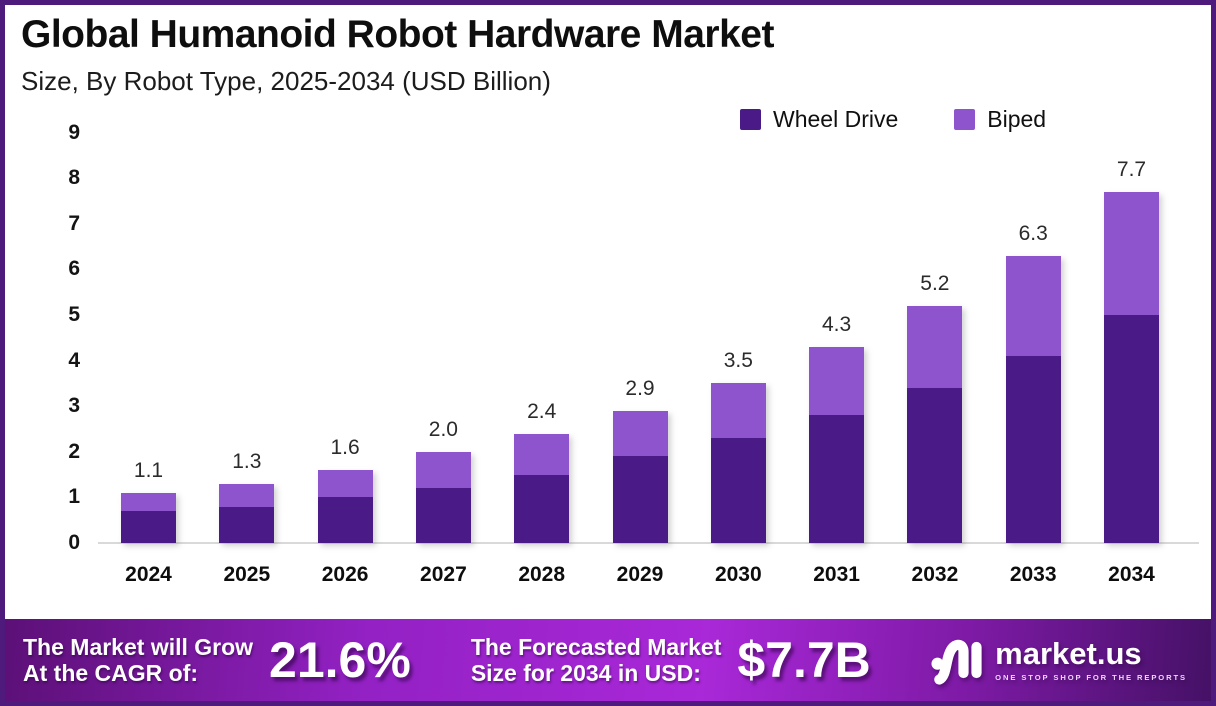 The image size is (1216, 706). I want to click on bar-segment-biped-2025, so click(247, 495).